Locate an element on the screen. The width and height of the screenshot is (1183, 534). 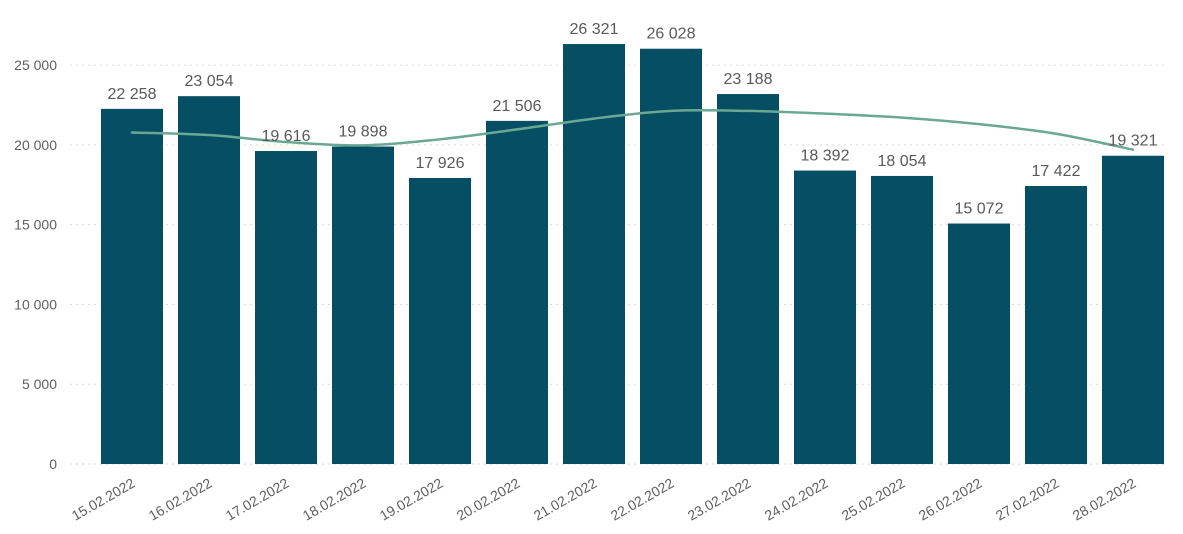
bar-25.02.2022 is located at coordinates (902, 319).